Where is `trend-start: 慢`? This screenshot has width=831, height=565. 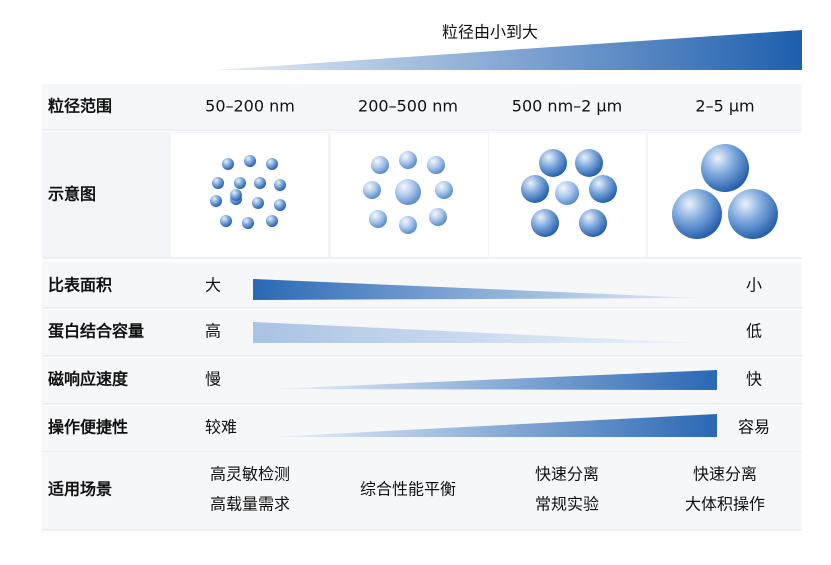
trend-start: 慢 is located at coordinates (213, 379).